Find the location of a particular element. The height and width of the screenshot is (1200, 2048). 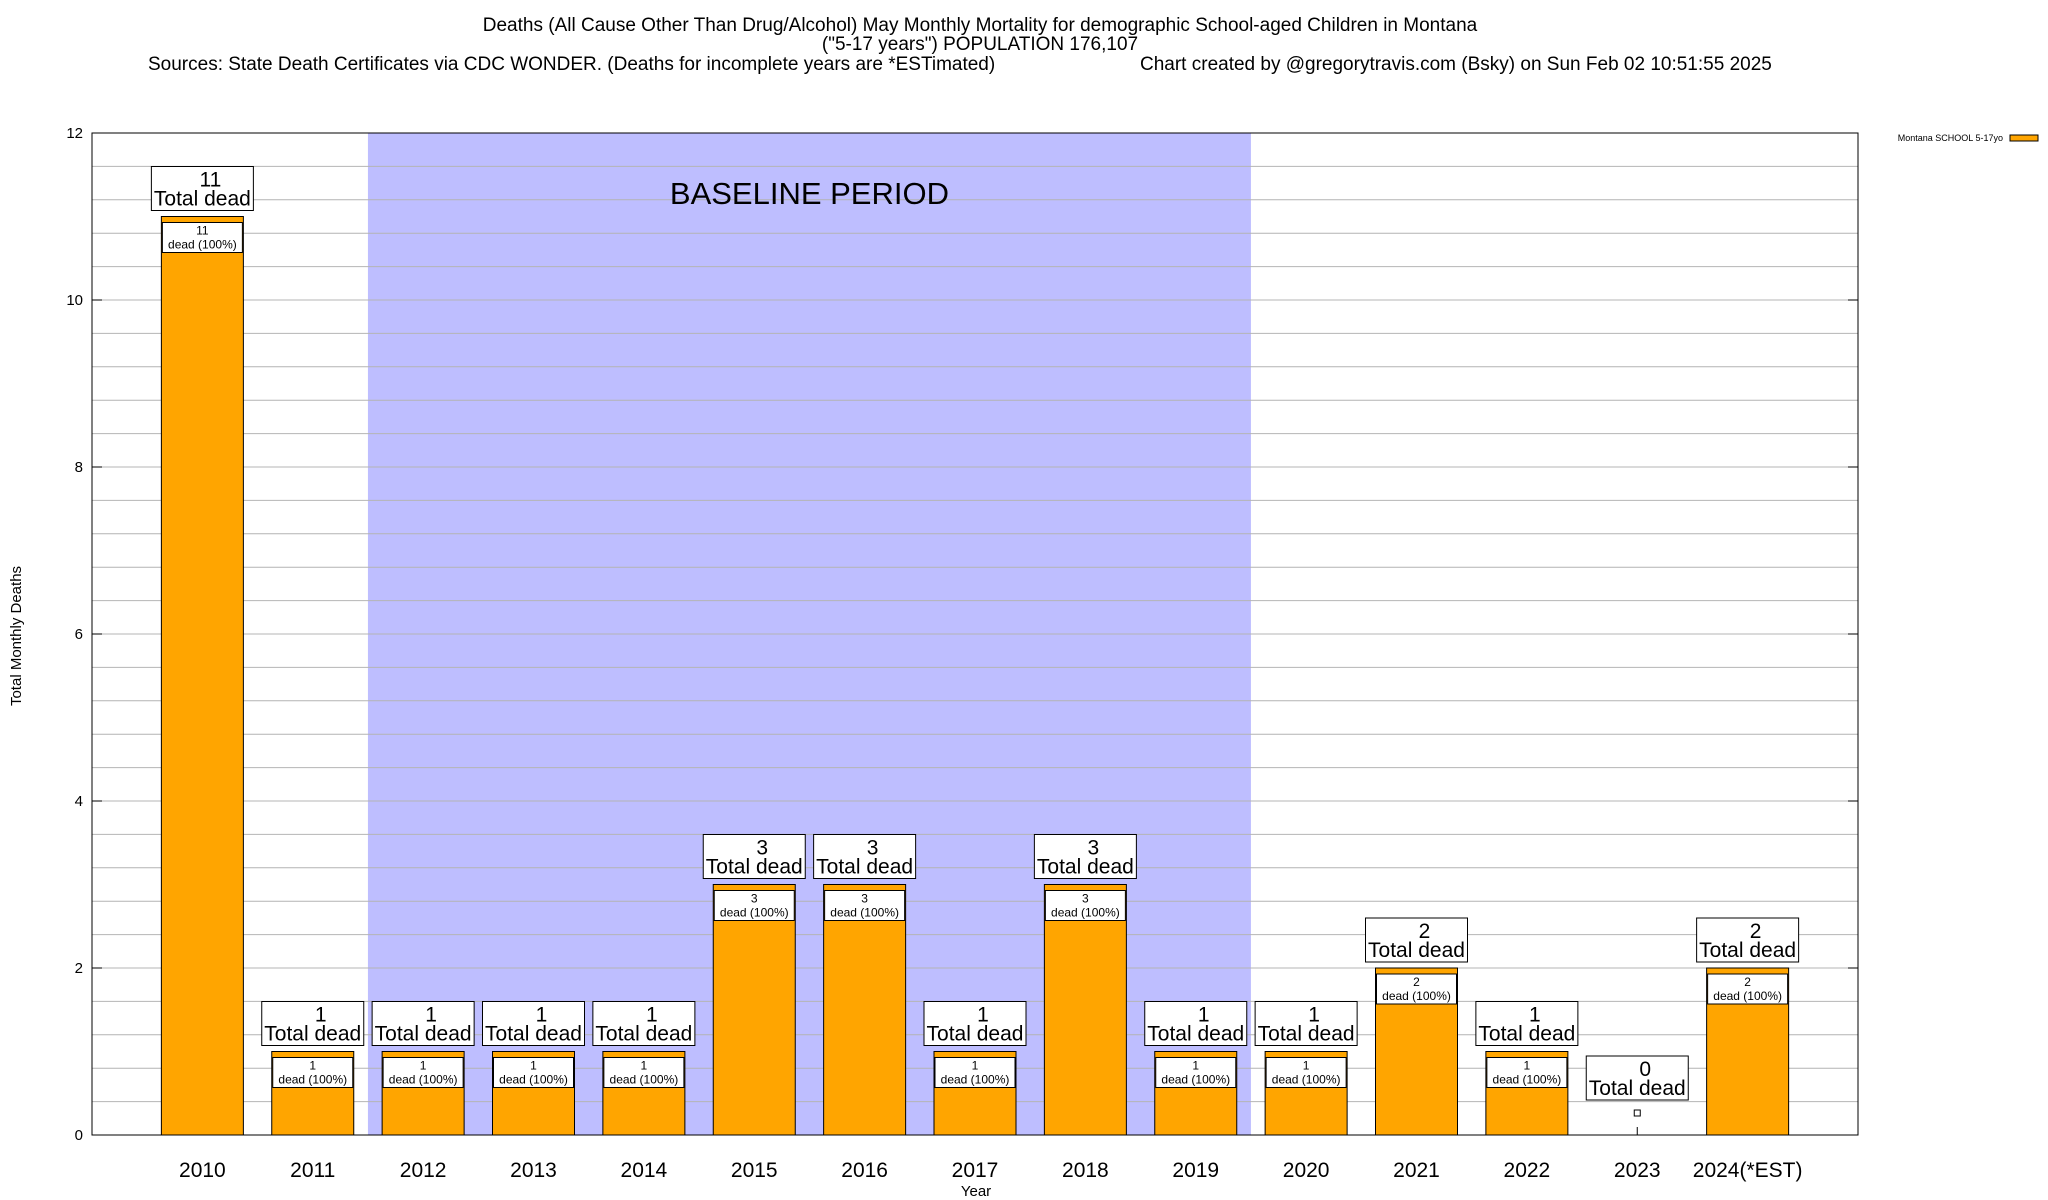

bar-inner-value: 11 is located at coordinates (202, 231).